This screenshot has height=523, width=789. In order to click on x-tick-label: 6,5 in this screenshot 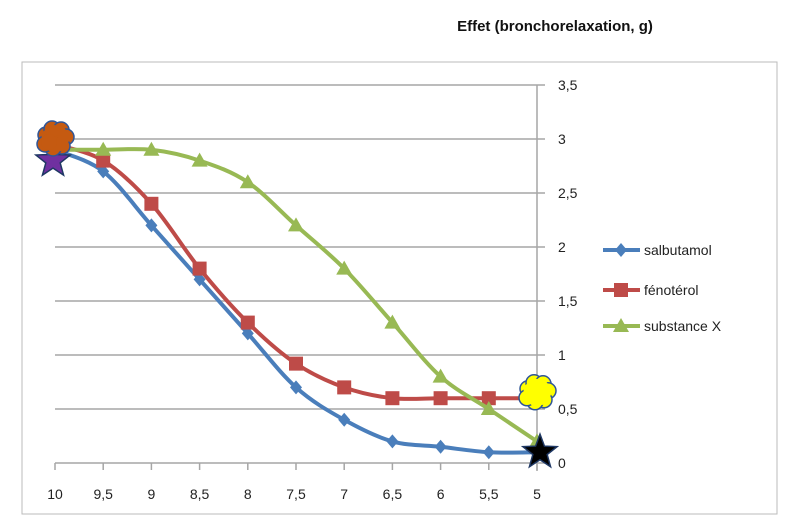, I will do `click(393, 494)`.